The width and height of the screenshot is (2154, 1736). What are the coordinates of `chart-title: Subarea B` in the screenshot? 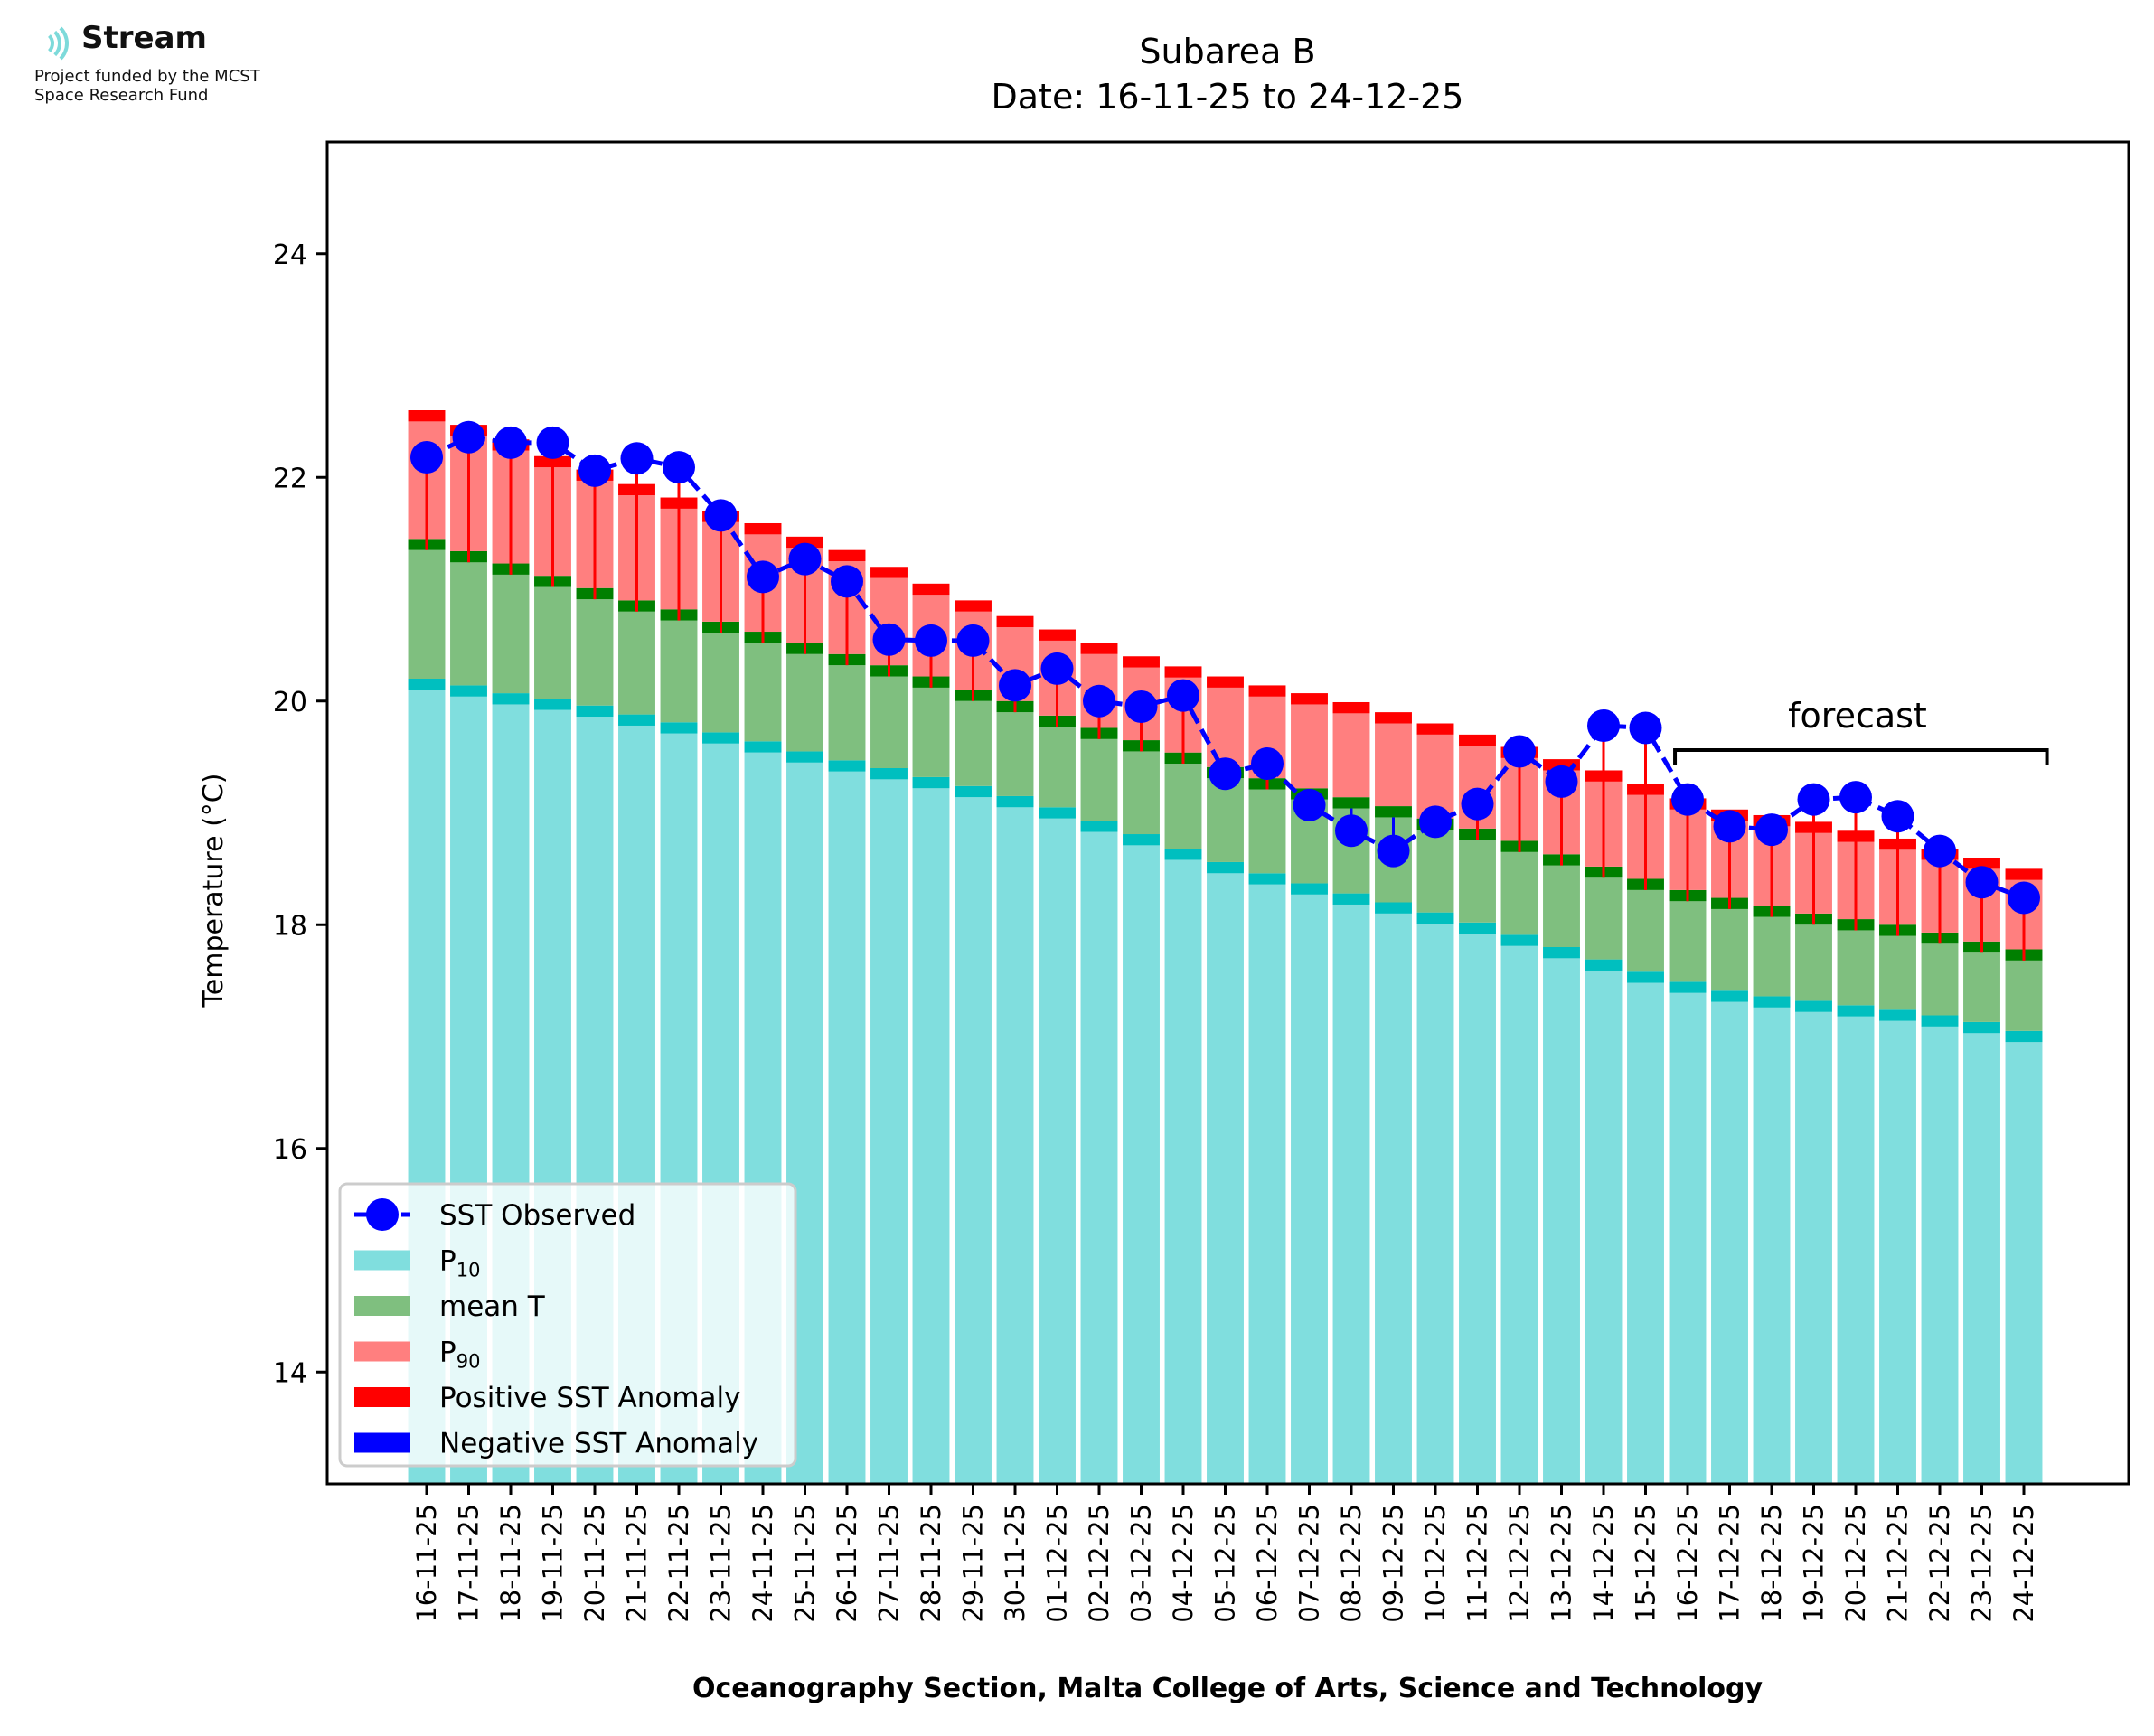 It's located at (1227, 52).